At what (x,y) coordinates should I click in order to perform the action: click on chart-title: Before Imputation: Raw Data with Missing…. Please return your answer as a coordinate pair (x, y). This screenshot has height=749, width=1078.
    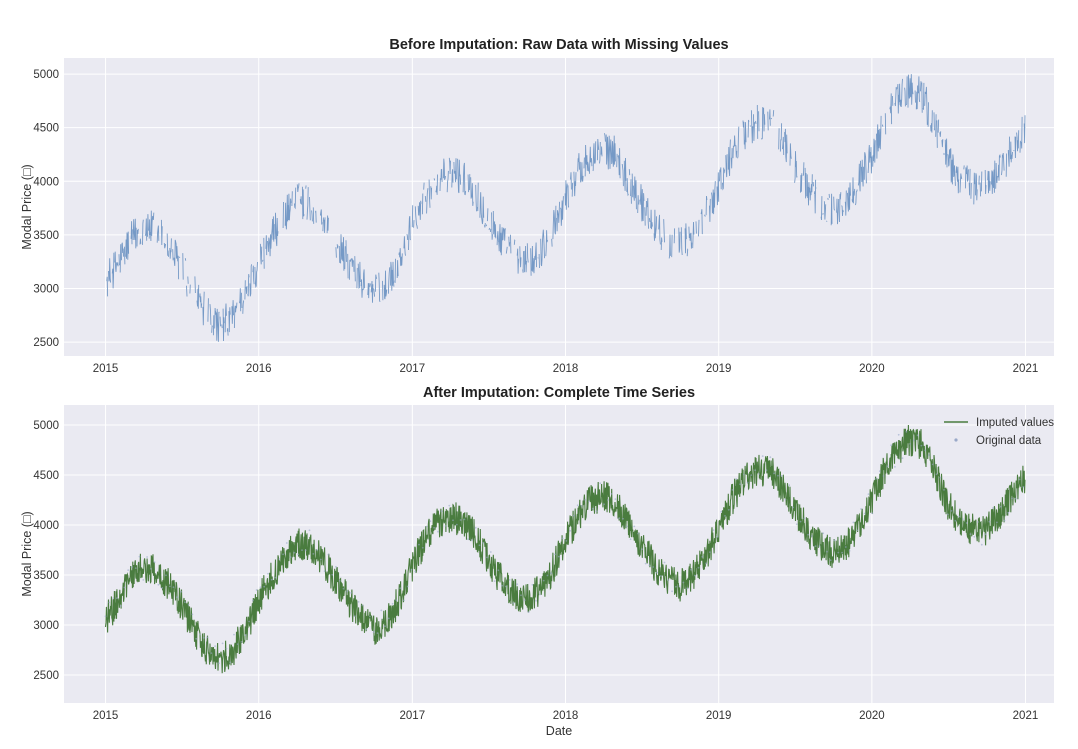
    Looking at the image, I should click on (558, 45).